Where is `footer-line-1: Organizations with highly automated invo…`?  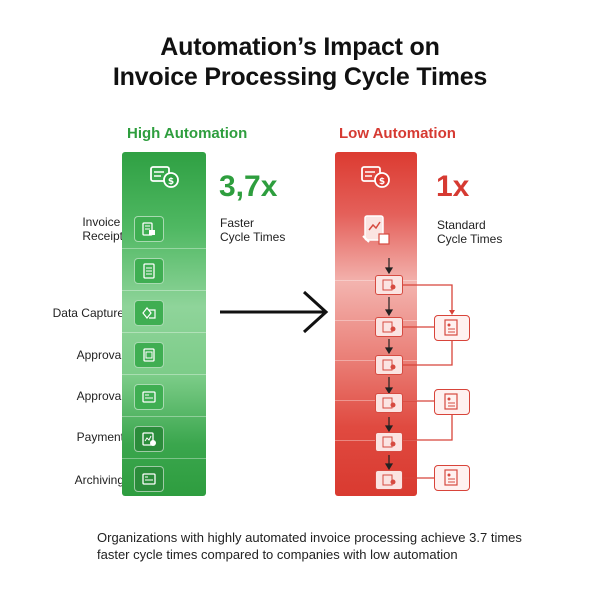
footer-line-1: Organizations with highly automated invo… is located at coordinates (309, 537).